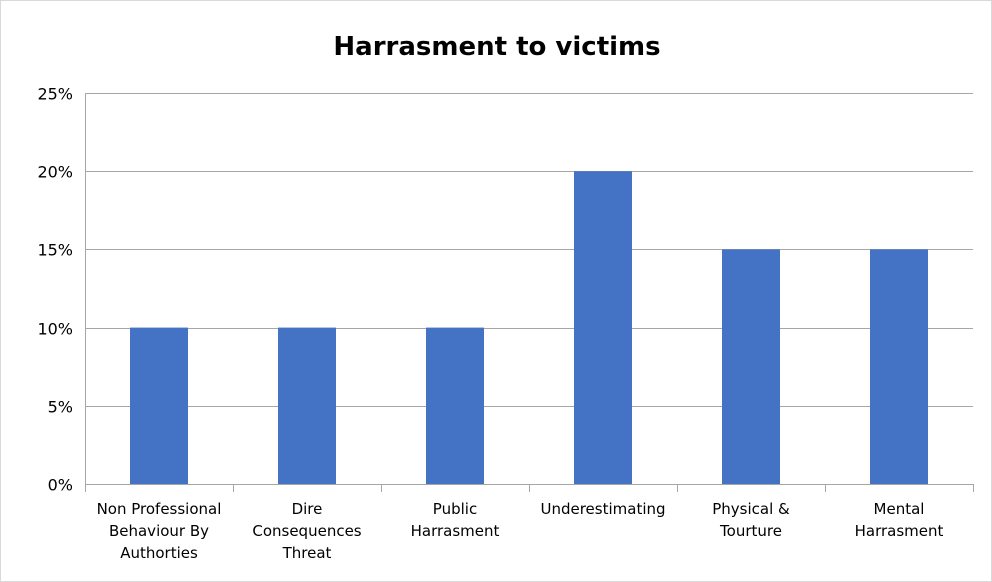 Image resolution: width=992 pixels, height=582 pixels. Describe the element at coordinates (602, 509) in the screenshot. I see `category-label: Underestimating` at that location.